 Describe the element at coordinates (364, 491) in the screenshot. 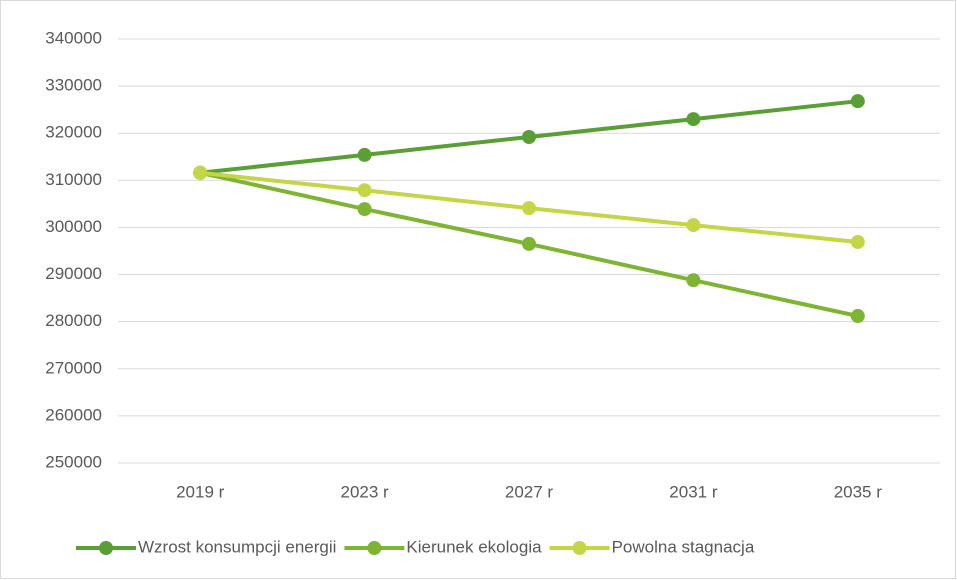

I see `x-tick-label: 2023 r` at that location.